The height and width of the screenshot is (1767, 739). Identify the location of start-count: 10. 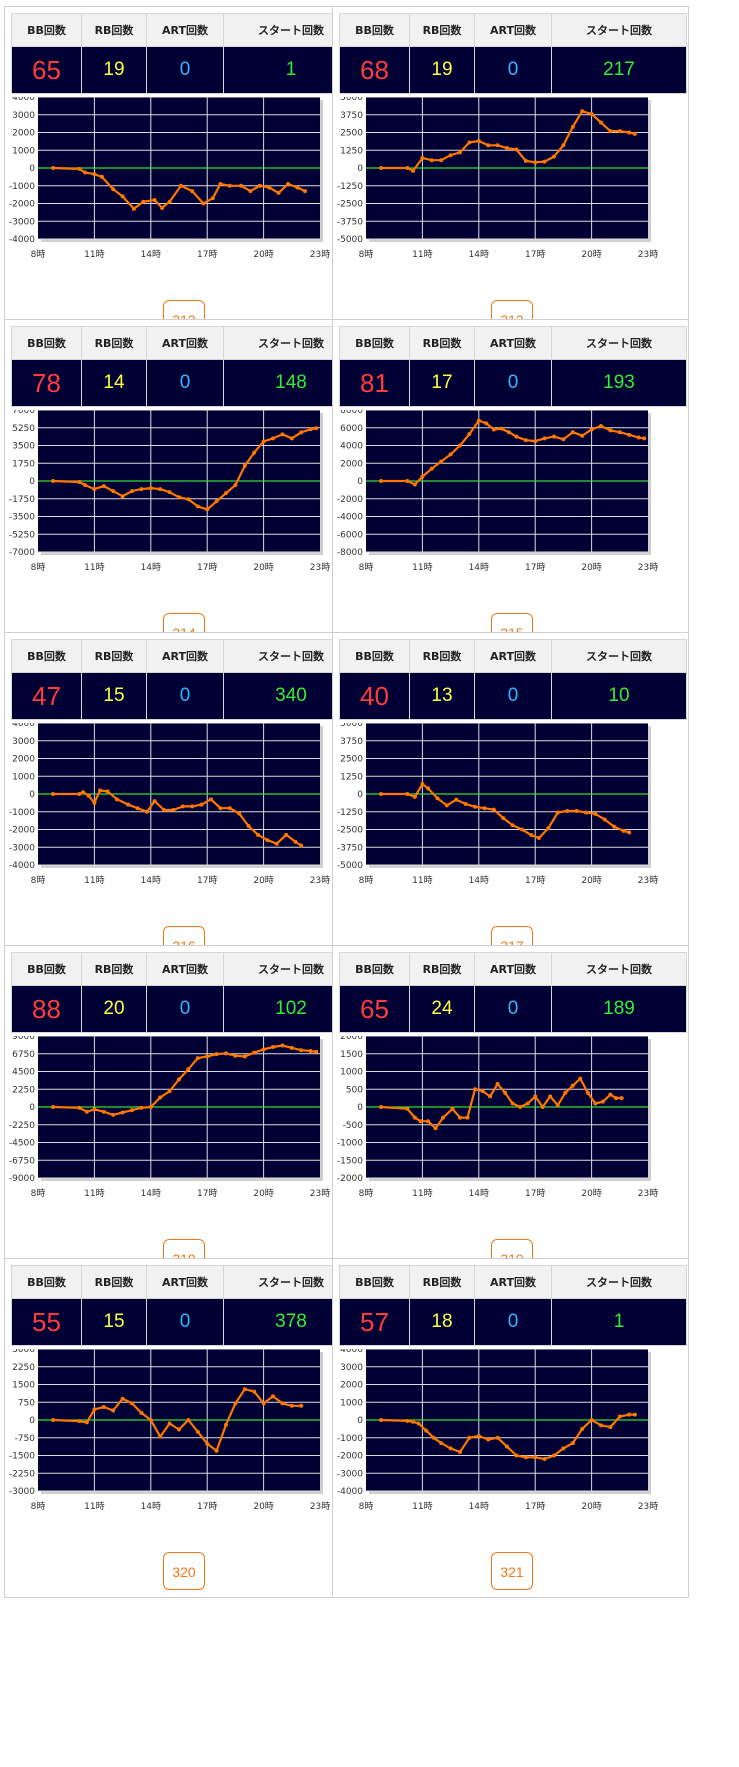
(619, 696).